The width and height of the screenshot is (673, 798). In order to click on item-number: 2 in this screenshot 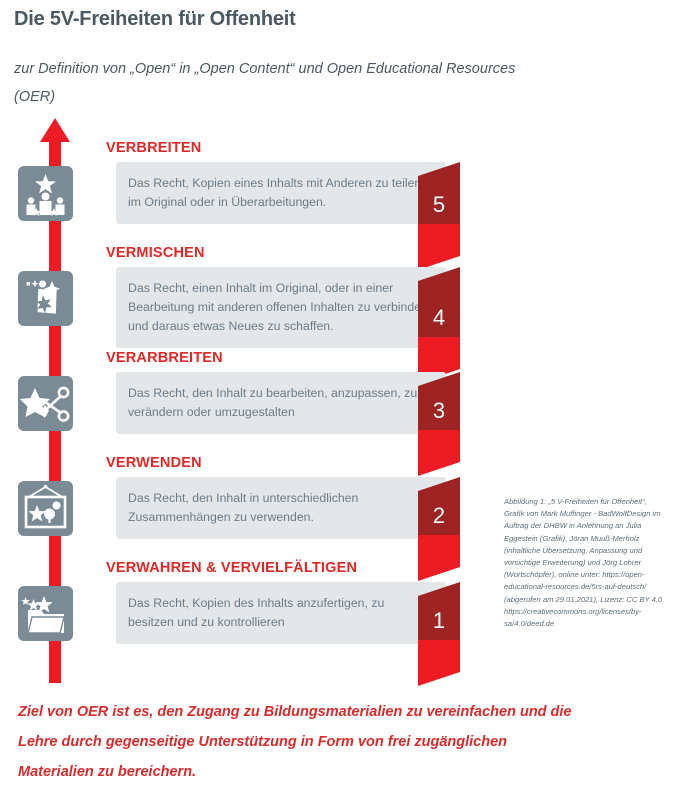, I will do `click(439, 515)`.